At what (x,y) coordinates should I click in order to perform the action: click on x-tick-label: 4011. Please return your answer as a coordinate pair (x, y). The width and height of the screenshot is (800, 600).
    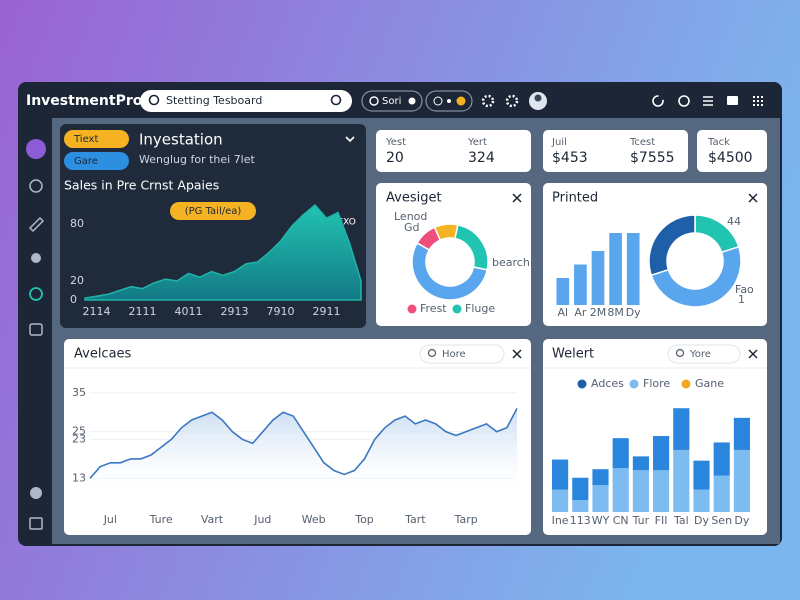
    Looking at the image, I should click on (189, 311).